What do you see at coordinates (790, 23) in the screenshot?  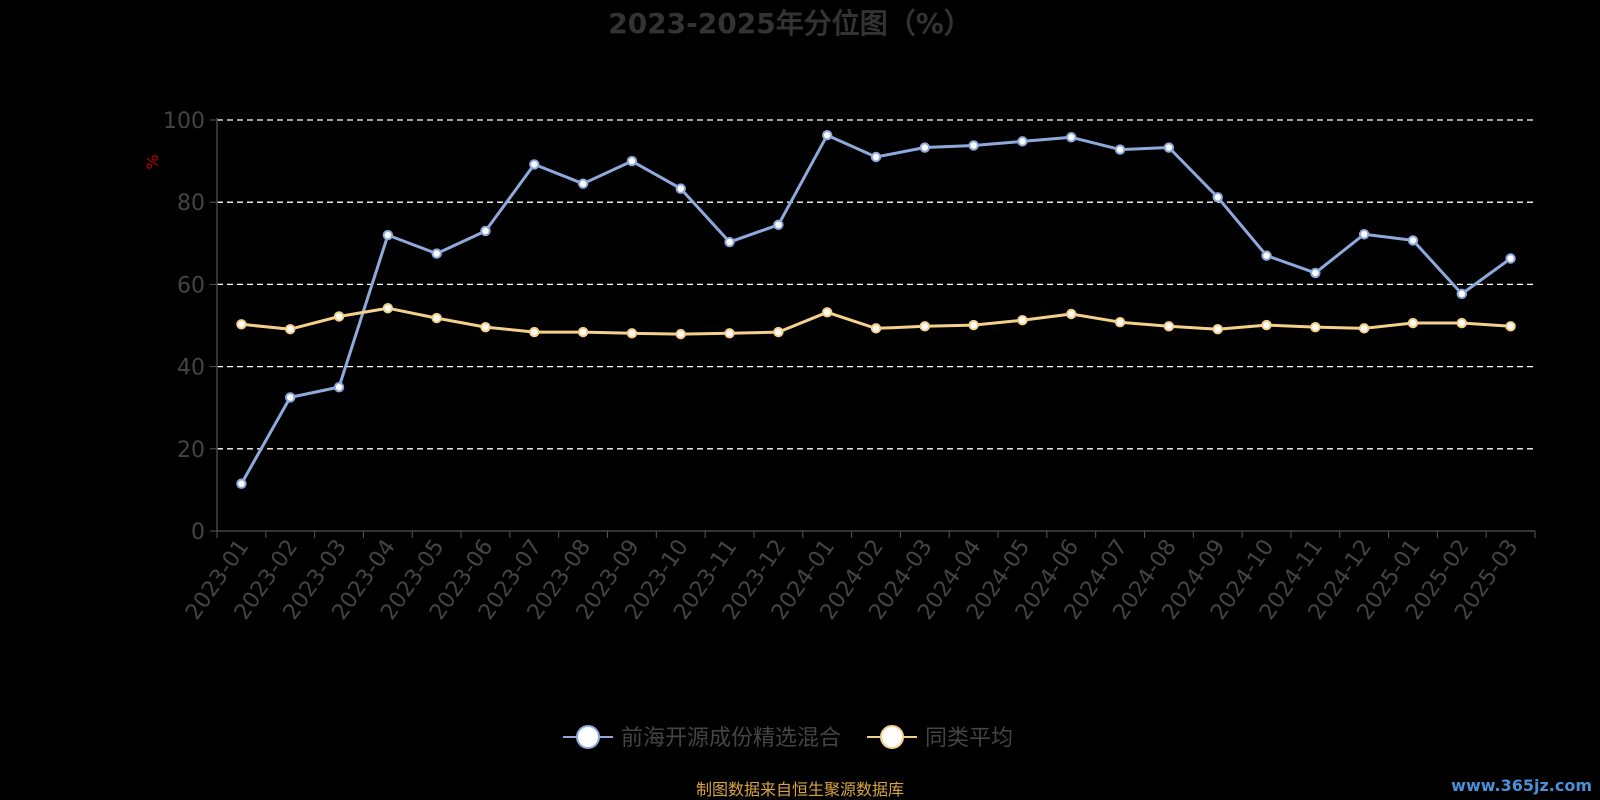 I see `chart-title: 2023-2025年分位图（%）` at bounding box center [790, 23].